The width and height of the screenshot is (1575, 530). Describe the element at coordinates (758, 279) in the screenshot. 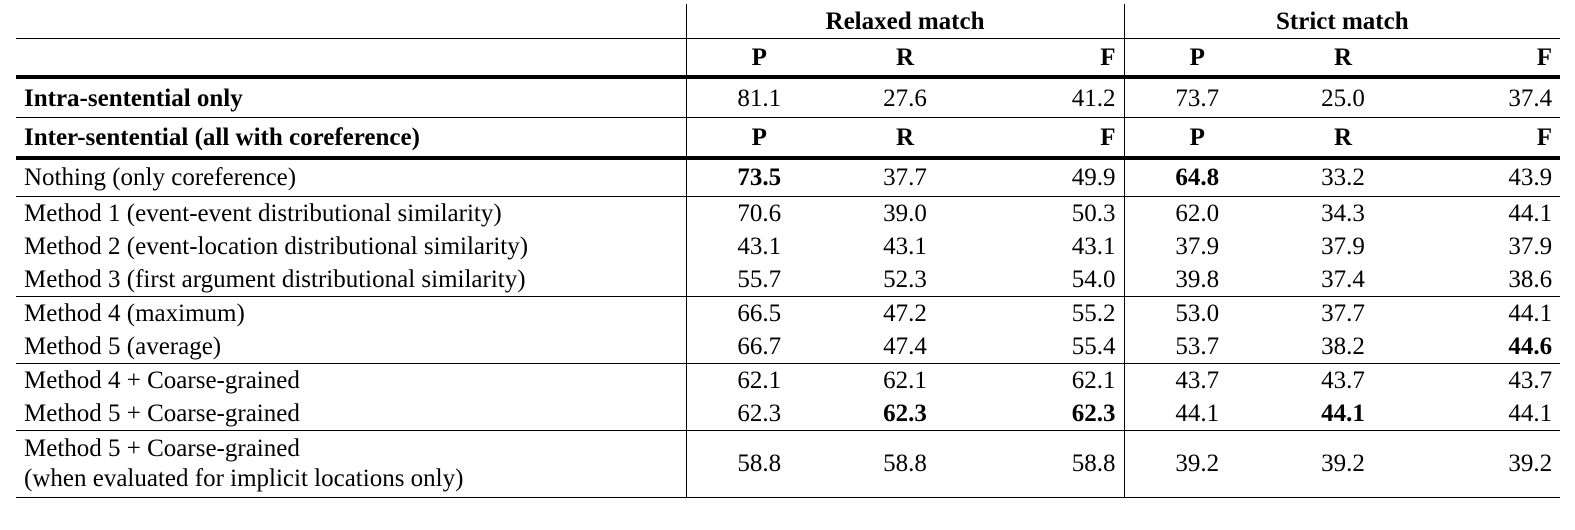

I see `cell-value: 55.7` at that location.